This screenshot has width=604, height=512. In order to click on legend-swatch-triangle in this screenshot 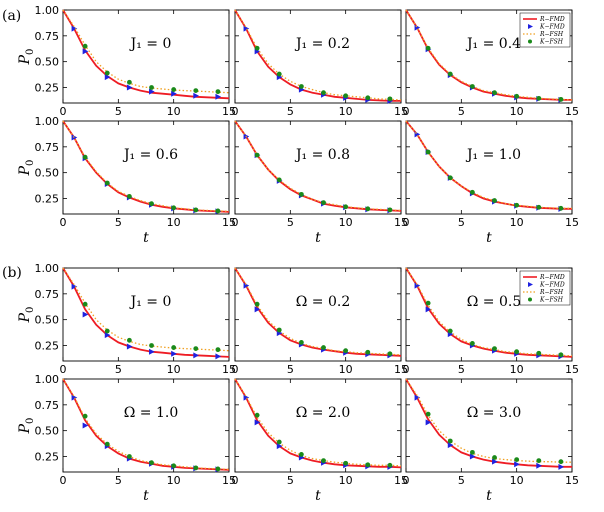, I will do `click(530, 284)`.